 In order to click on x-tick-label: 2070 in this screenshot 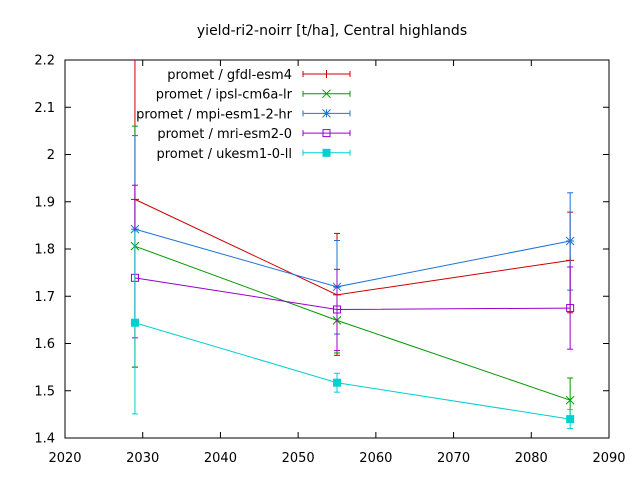, I will do `click(453, 458)`.